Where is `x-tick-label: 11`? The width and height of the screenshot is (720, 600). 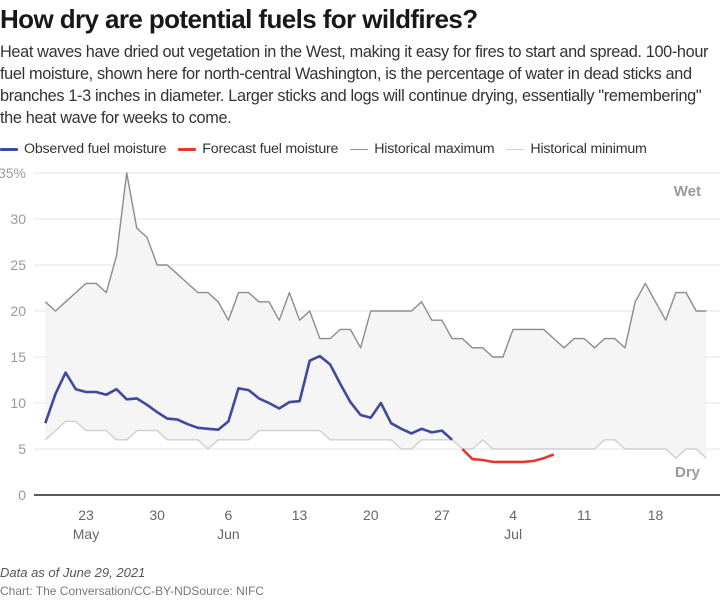
x-tick-label: 11 is located at coordinates (584, 515).